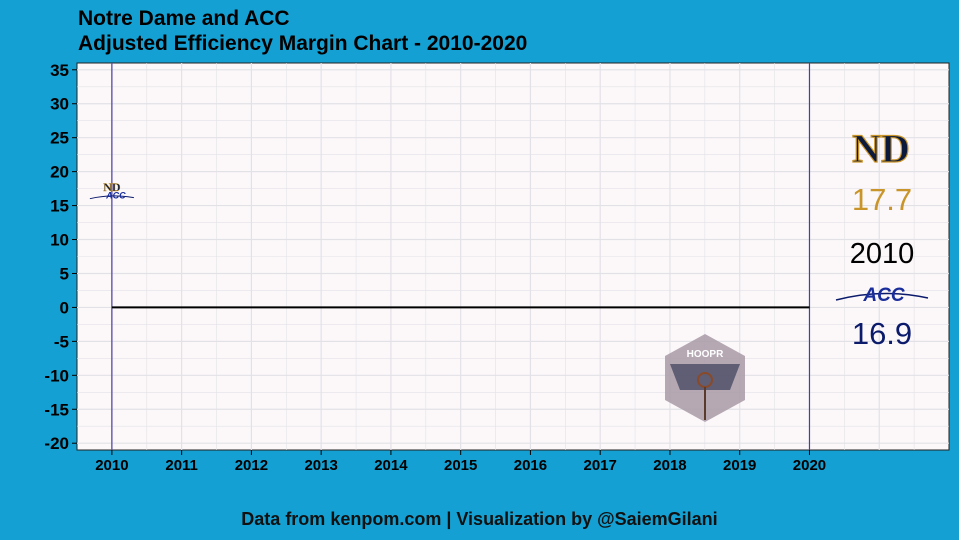 The image size is (959, 540). Describe the element at coordinates (61, 341) in the screenshot. I see `y-tick-label: -5` at that location.